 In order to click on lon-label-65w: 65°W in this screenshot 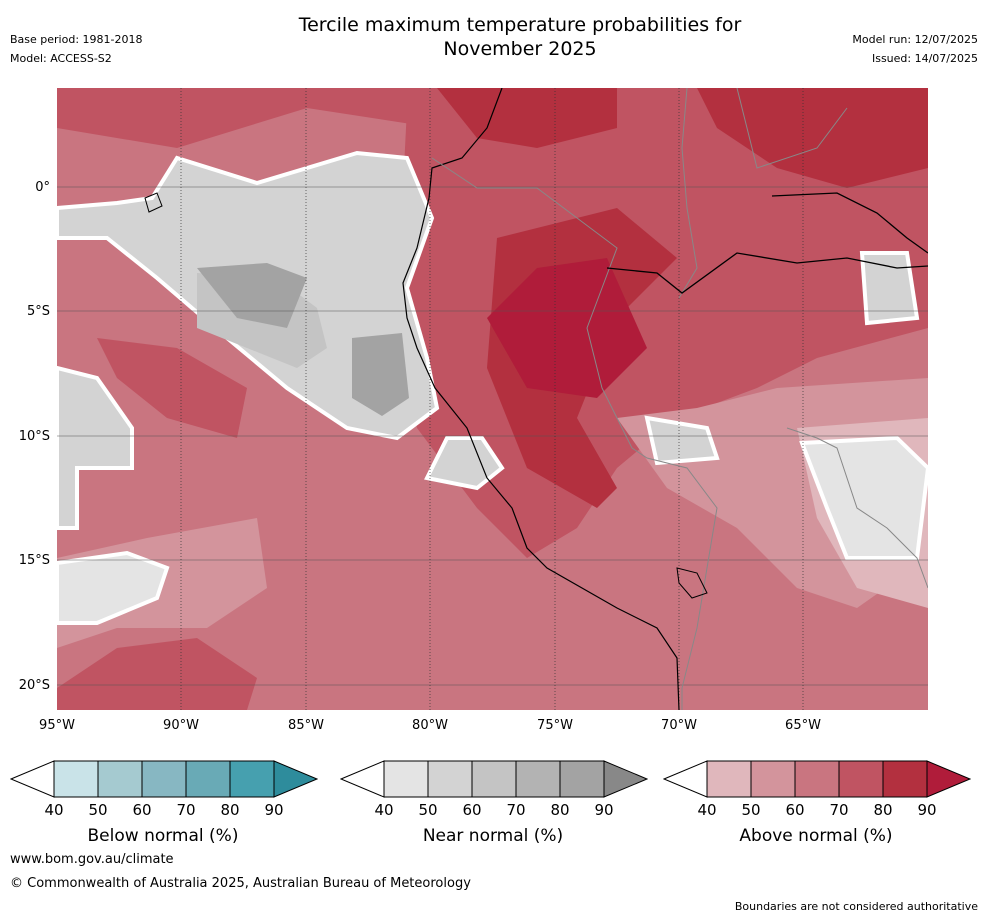, I will do `click(803, 725)`.